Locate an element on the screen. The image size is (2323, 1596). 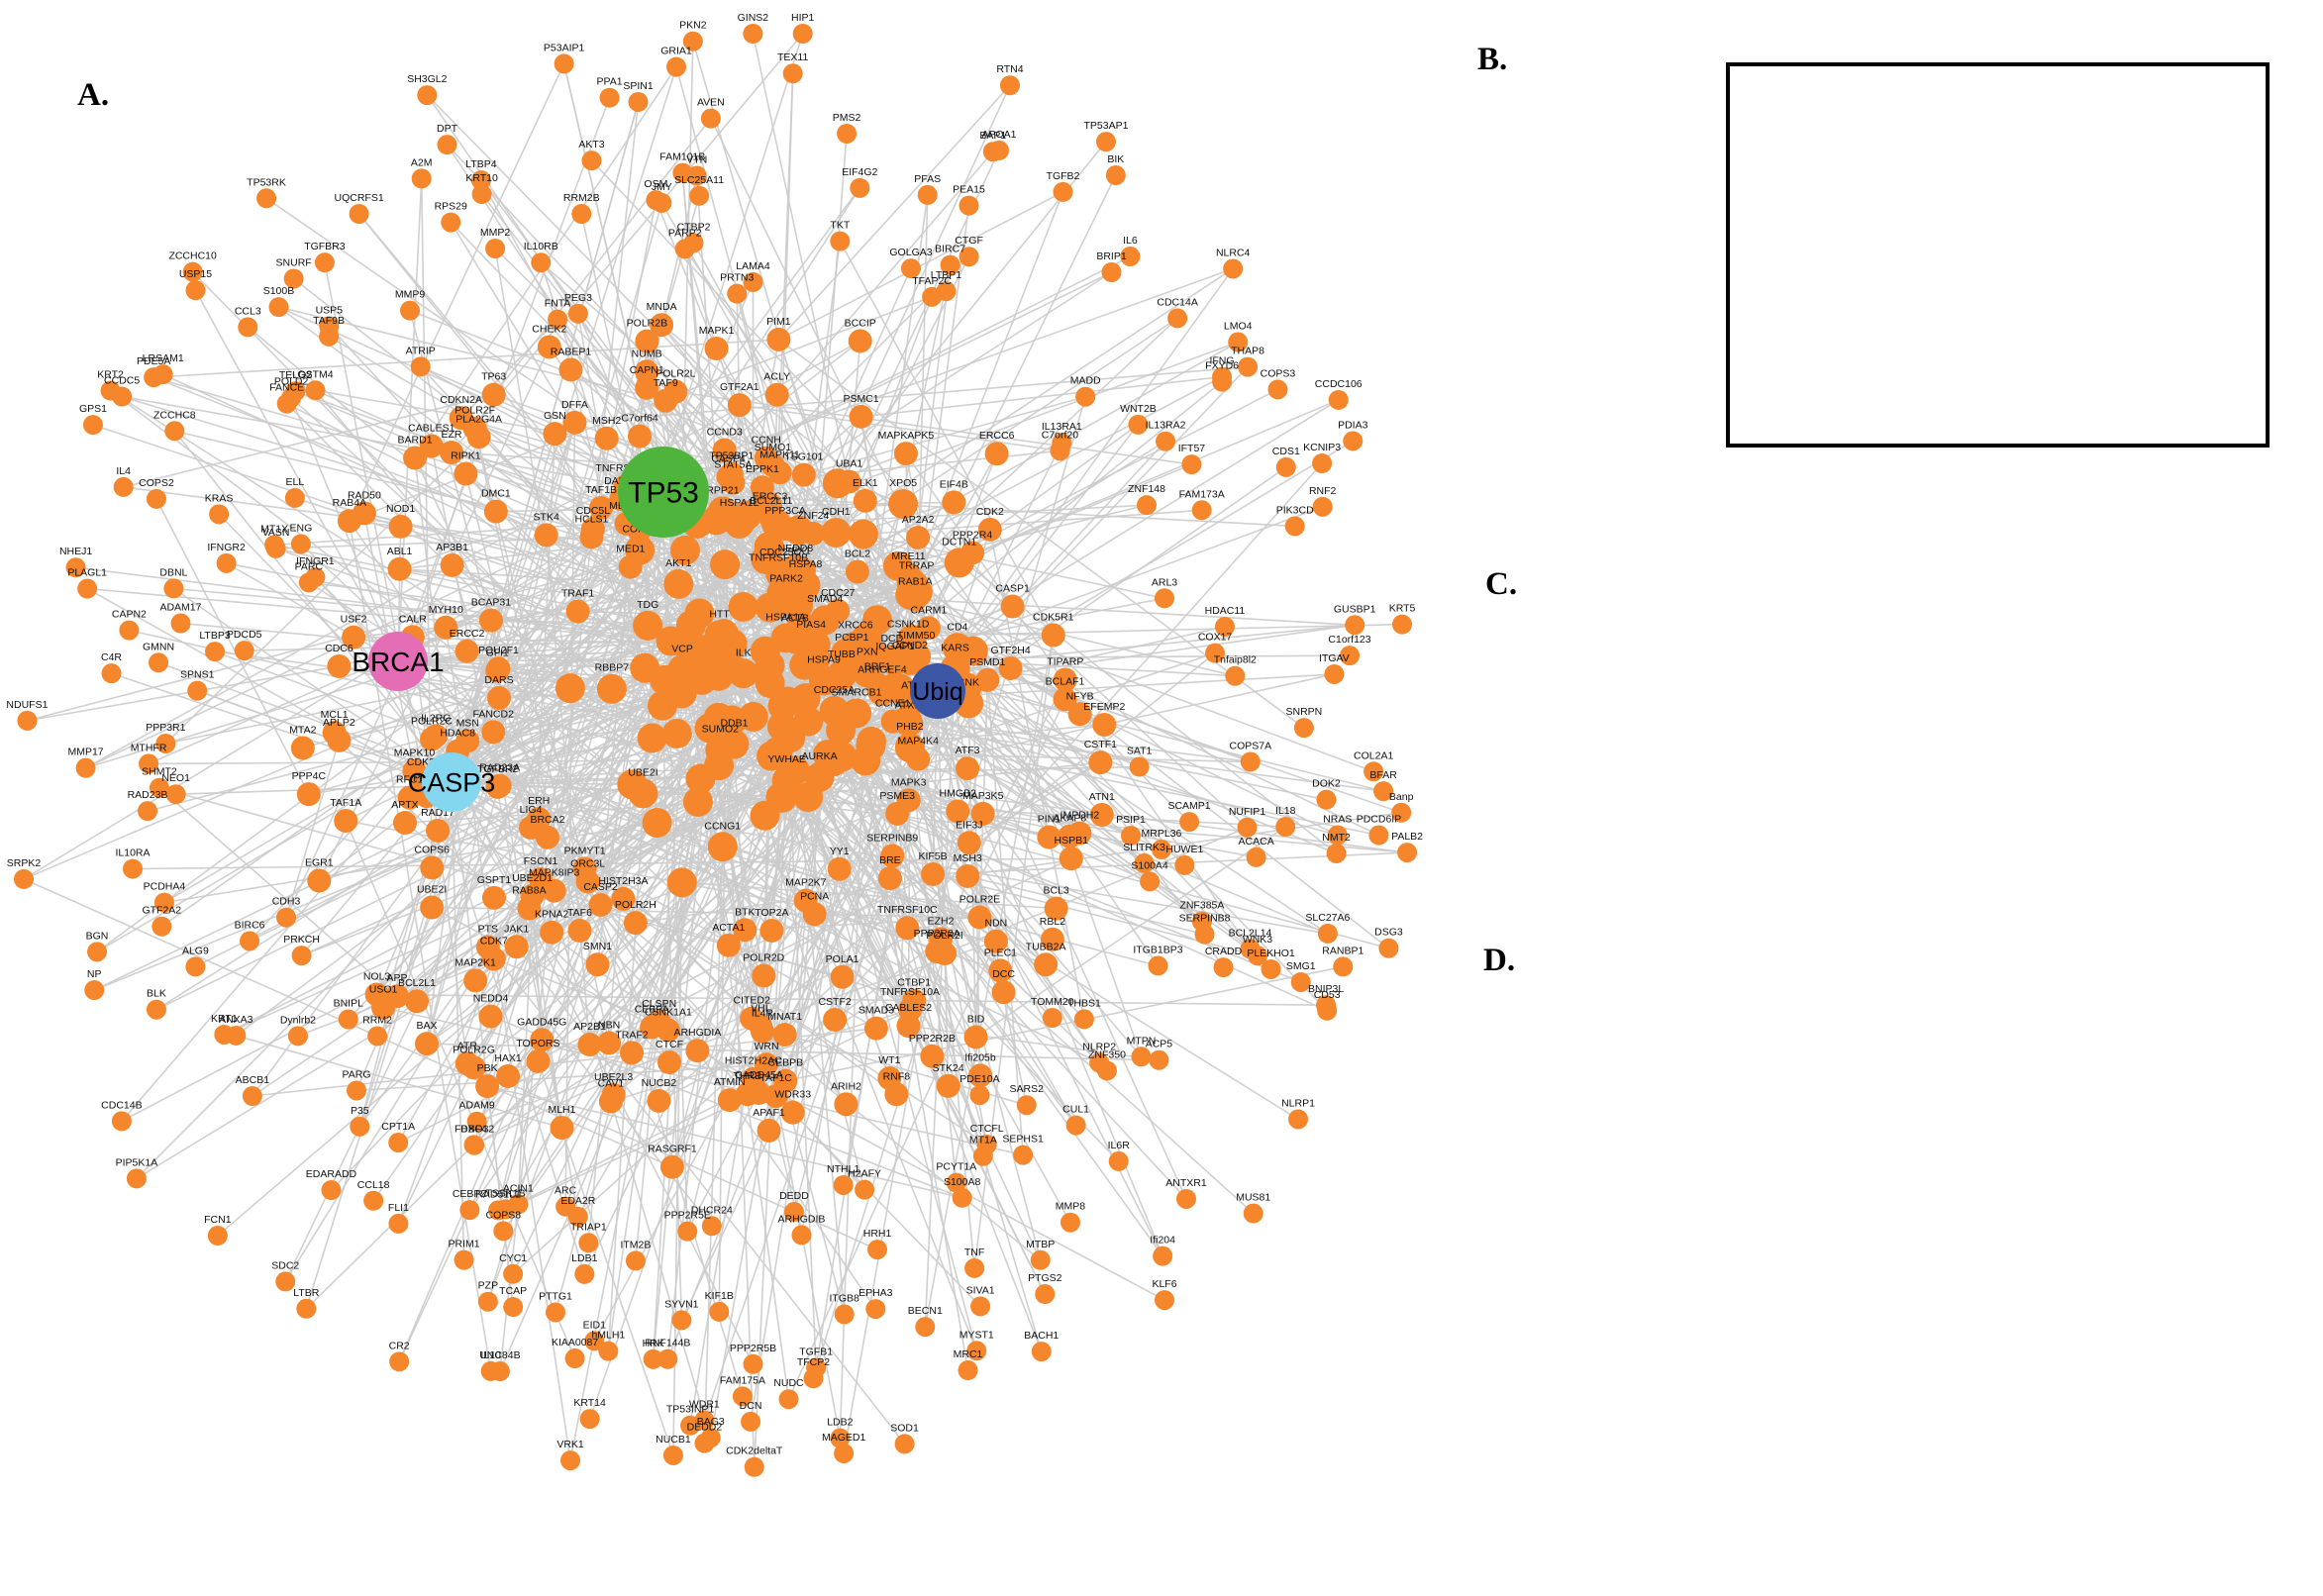
network-node-label: TP53AP1 is located at coordinates (1105, 126).